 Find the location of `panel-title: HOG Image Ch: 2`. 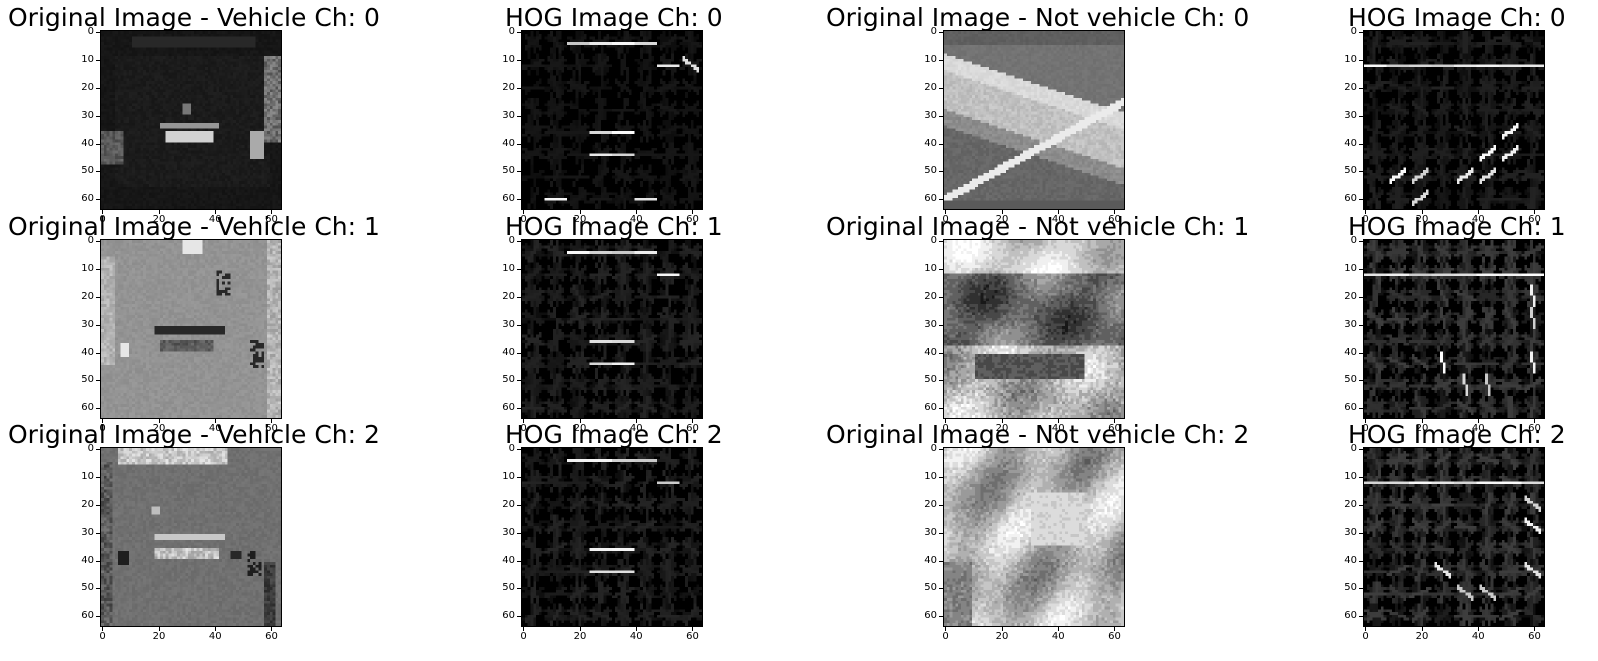

panel-title: HOG Image Ch: 2 is located at coordinates (1457, 434).